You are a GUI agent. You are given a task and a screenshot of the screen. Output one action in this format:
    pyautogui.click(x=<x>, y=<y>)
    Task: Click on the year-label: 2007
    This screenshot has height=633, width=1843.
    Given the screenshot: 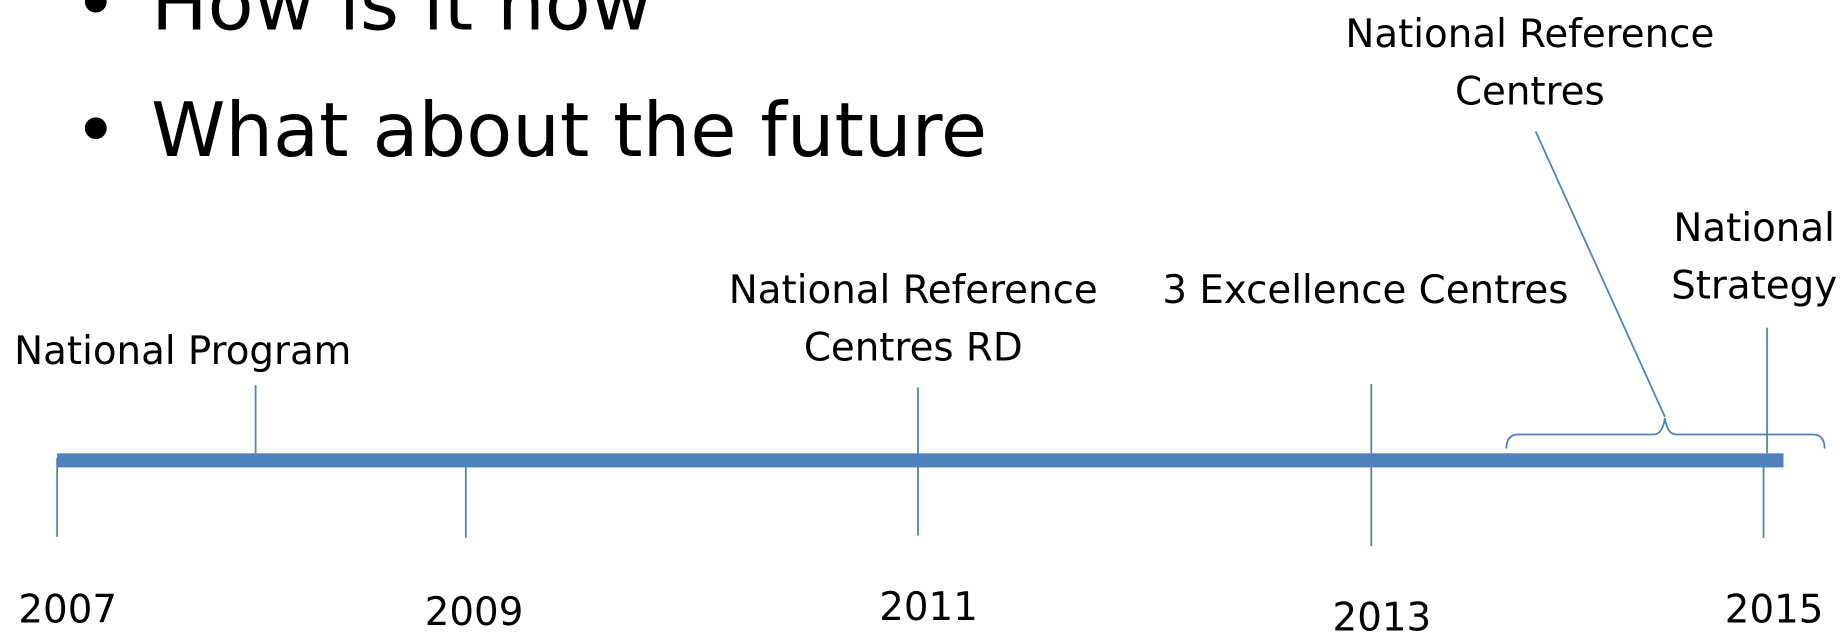 What is the action you would take?
    pyautogui.click(x=67, y=609)
    